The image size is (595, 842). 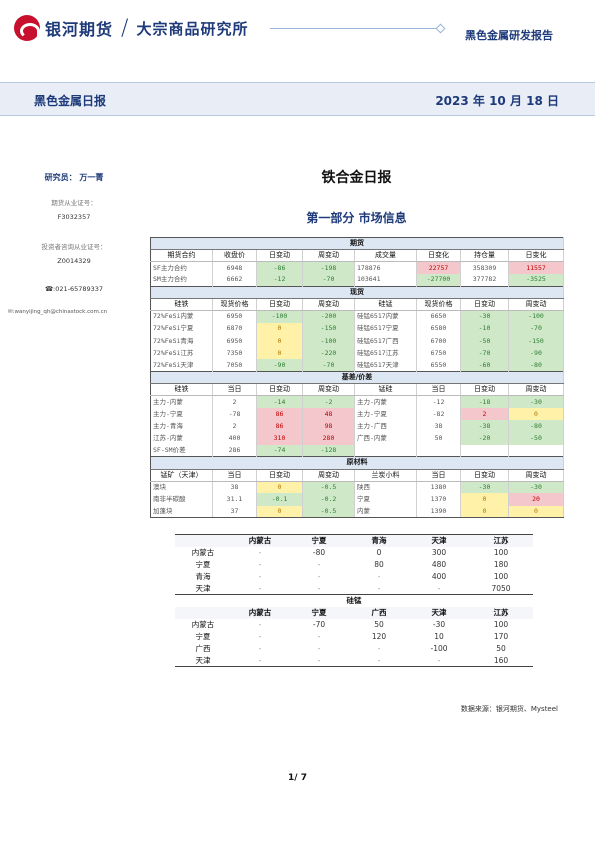 I want to click on table-row: 主力-内蒙 2 -14 -2 主力-内蒙 -12 -18 -30, so click(x=357, y=402).